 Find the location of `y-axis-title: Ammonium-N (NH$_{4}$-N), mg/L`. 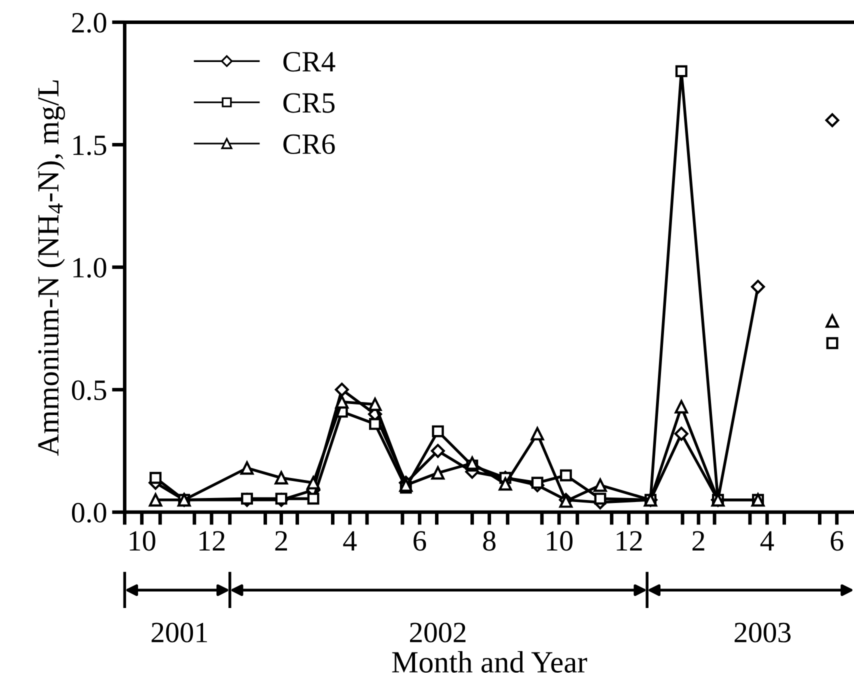

y-axis-title: Ammonium-N (NH$_{4}$-N), mg/L is located at coordinates (51, 268).